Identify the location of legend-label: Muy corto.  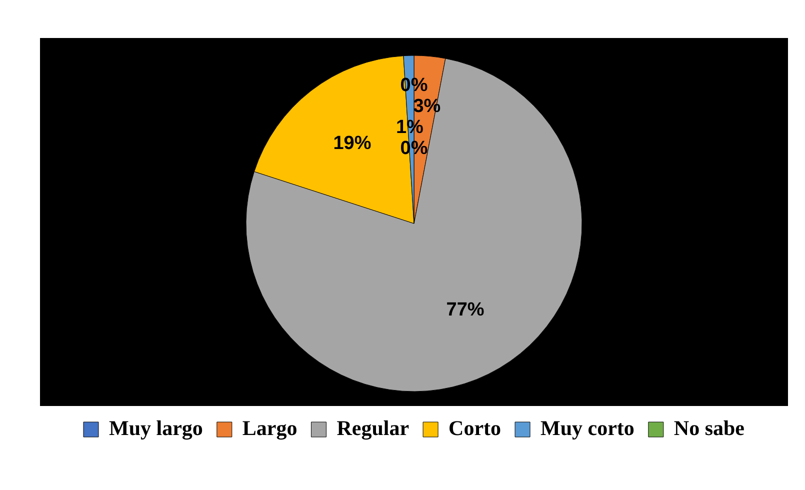
(587, 428).